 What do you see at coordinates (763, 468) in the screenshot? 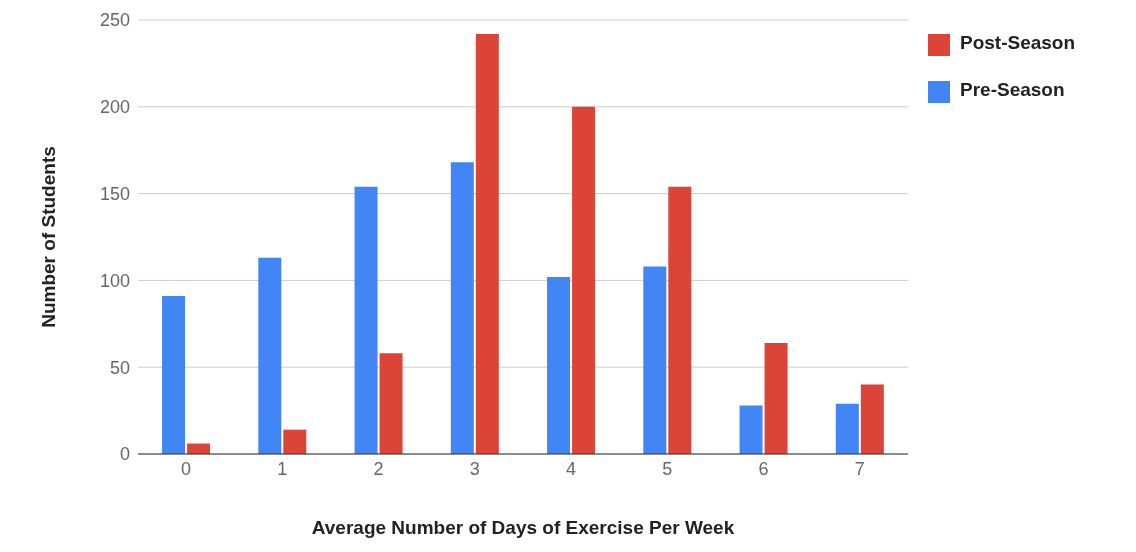
I see `x-tick-label: 6` at bounding box center [763, 468].